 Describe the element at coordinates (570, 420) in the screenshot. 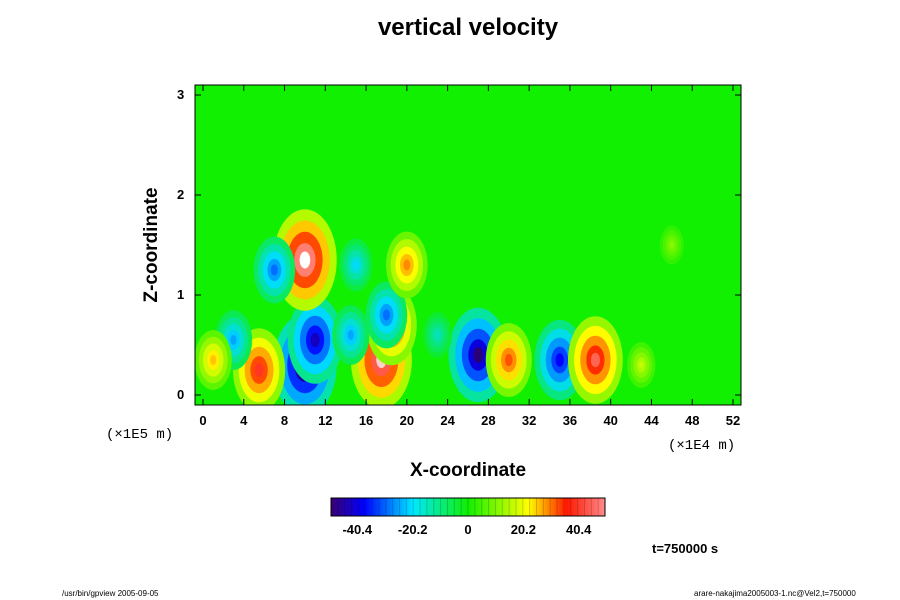

I see `x-tick-label: 36` at that location.